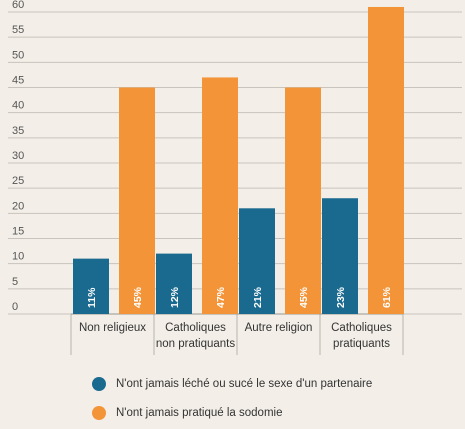 The width and height of the screenshot is (465, 429). I want to click on y-tick-label: 40, so click(18, 106).